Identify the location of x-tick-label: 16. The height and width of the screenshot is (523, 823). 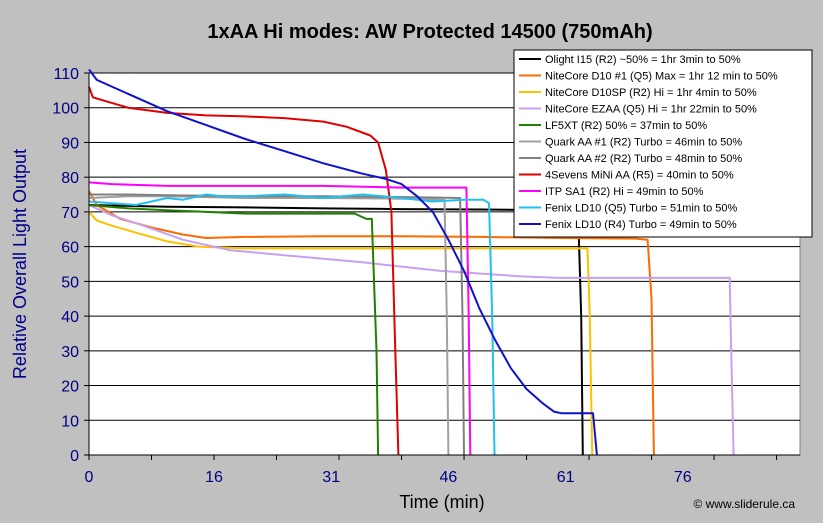
(214, 477).